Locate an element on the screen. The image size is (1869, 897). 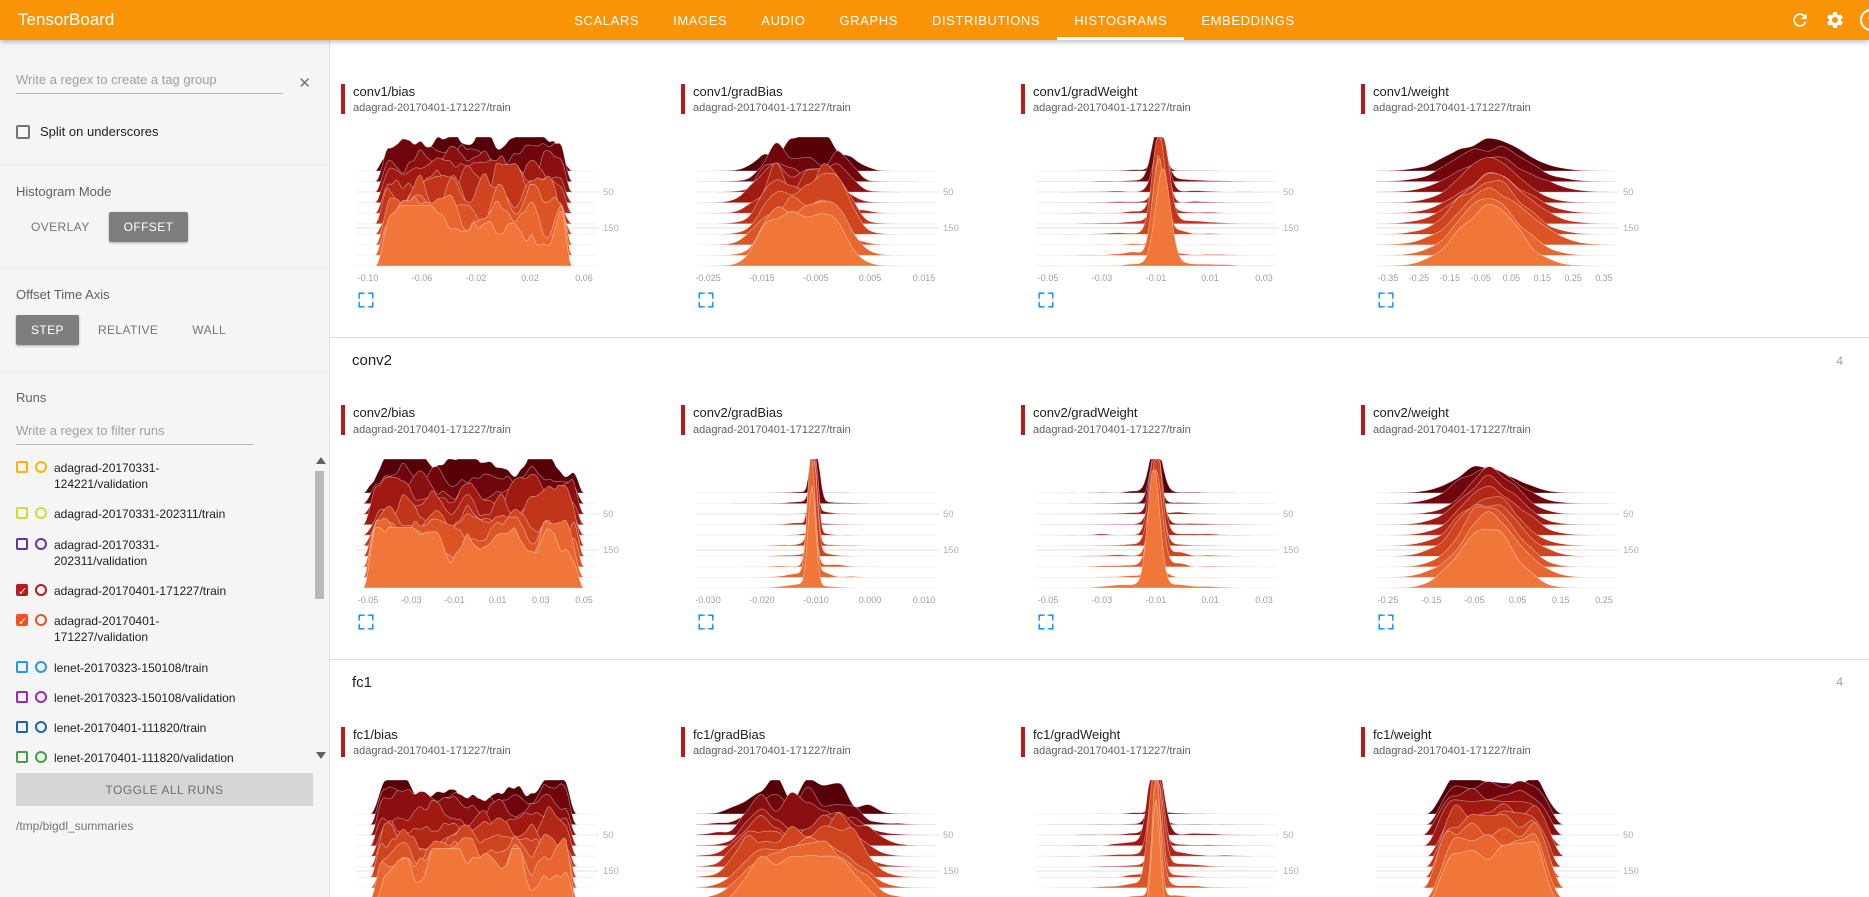
tab-histograms: HISTOGRAMS is located at coordinates (1121, 20).